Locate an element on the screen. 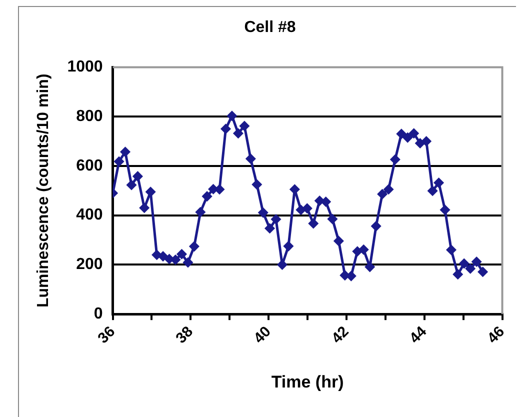 This screenshot has height=417, width=518. x-tick-label: 42 is located at coordinates (340, 335).